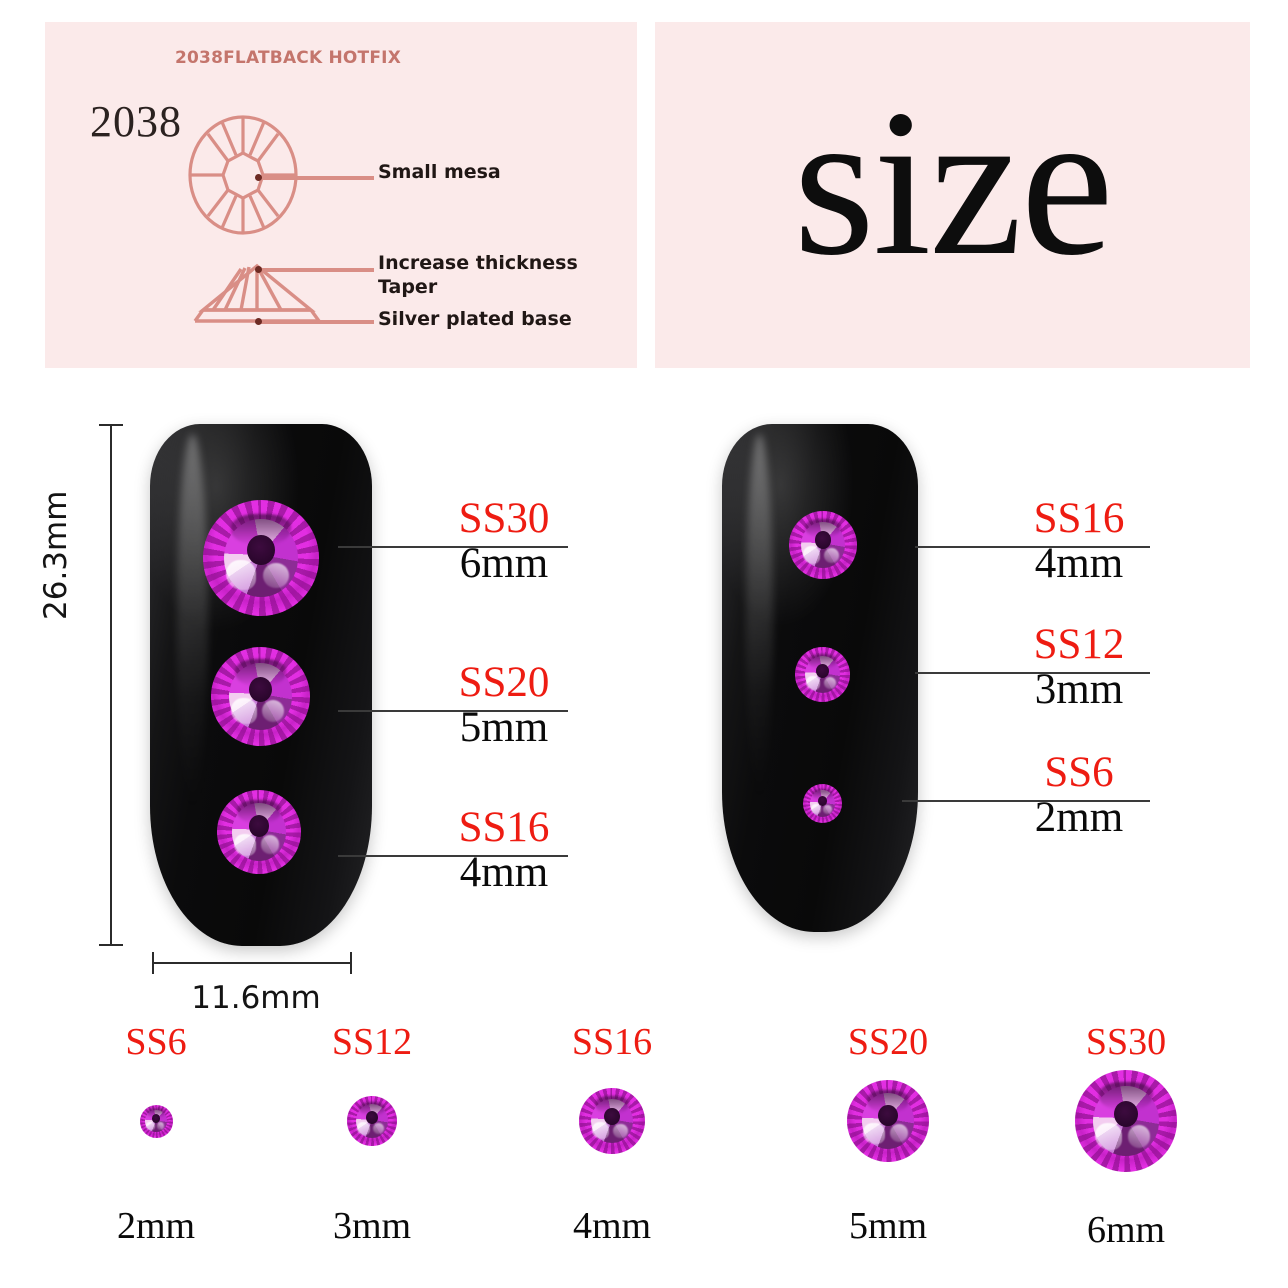 The width and height of the screenshot is (1288, 1288). Describe the element at coordinates (316, 322) in the screenshot. I see `leader-line-base` at that location.